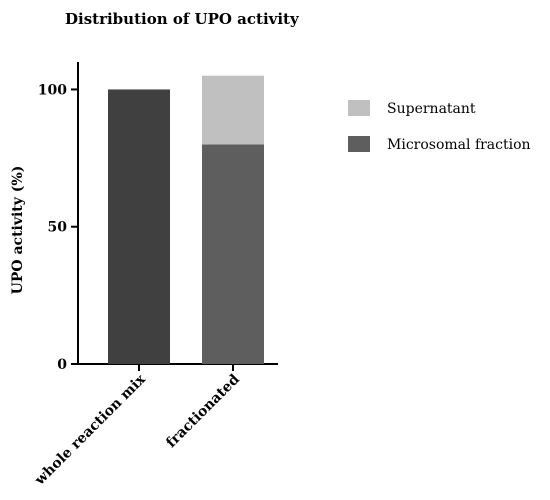  What do you see at coordinates (62, 365) in the screenshot?
I see `y-tick-label: 0` at bounding box center [62, 365].